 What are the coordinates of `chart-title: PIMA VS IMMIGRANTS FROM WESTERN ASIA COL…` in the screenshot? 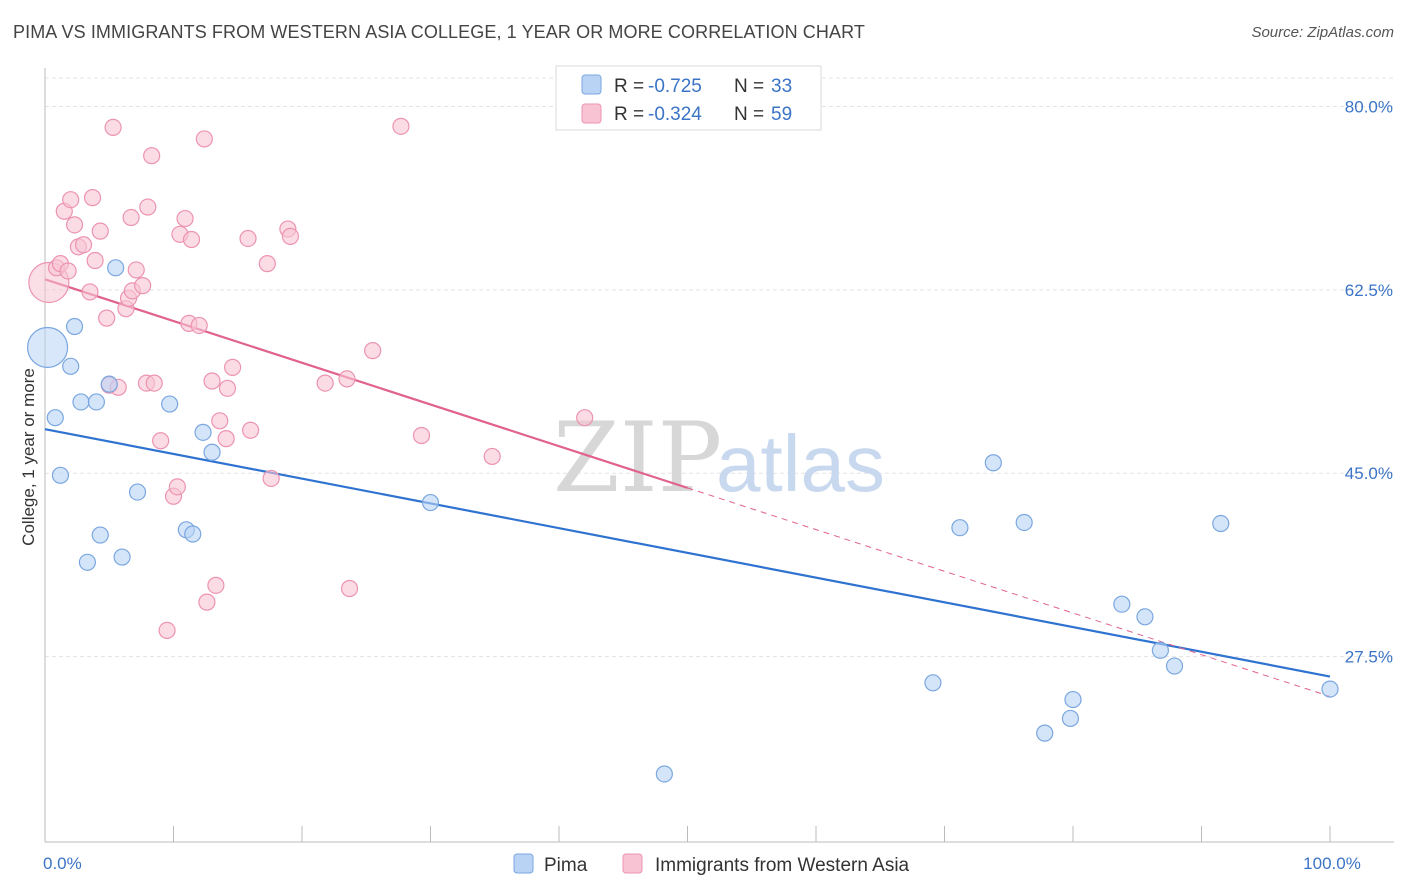 It's located at (439, 32).